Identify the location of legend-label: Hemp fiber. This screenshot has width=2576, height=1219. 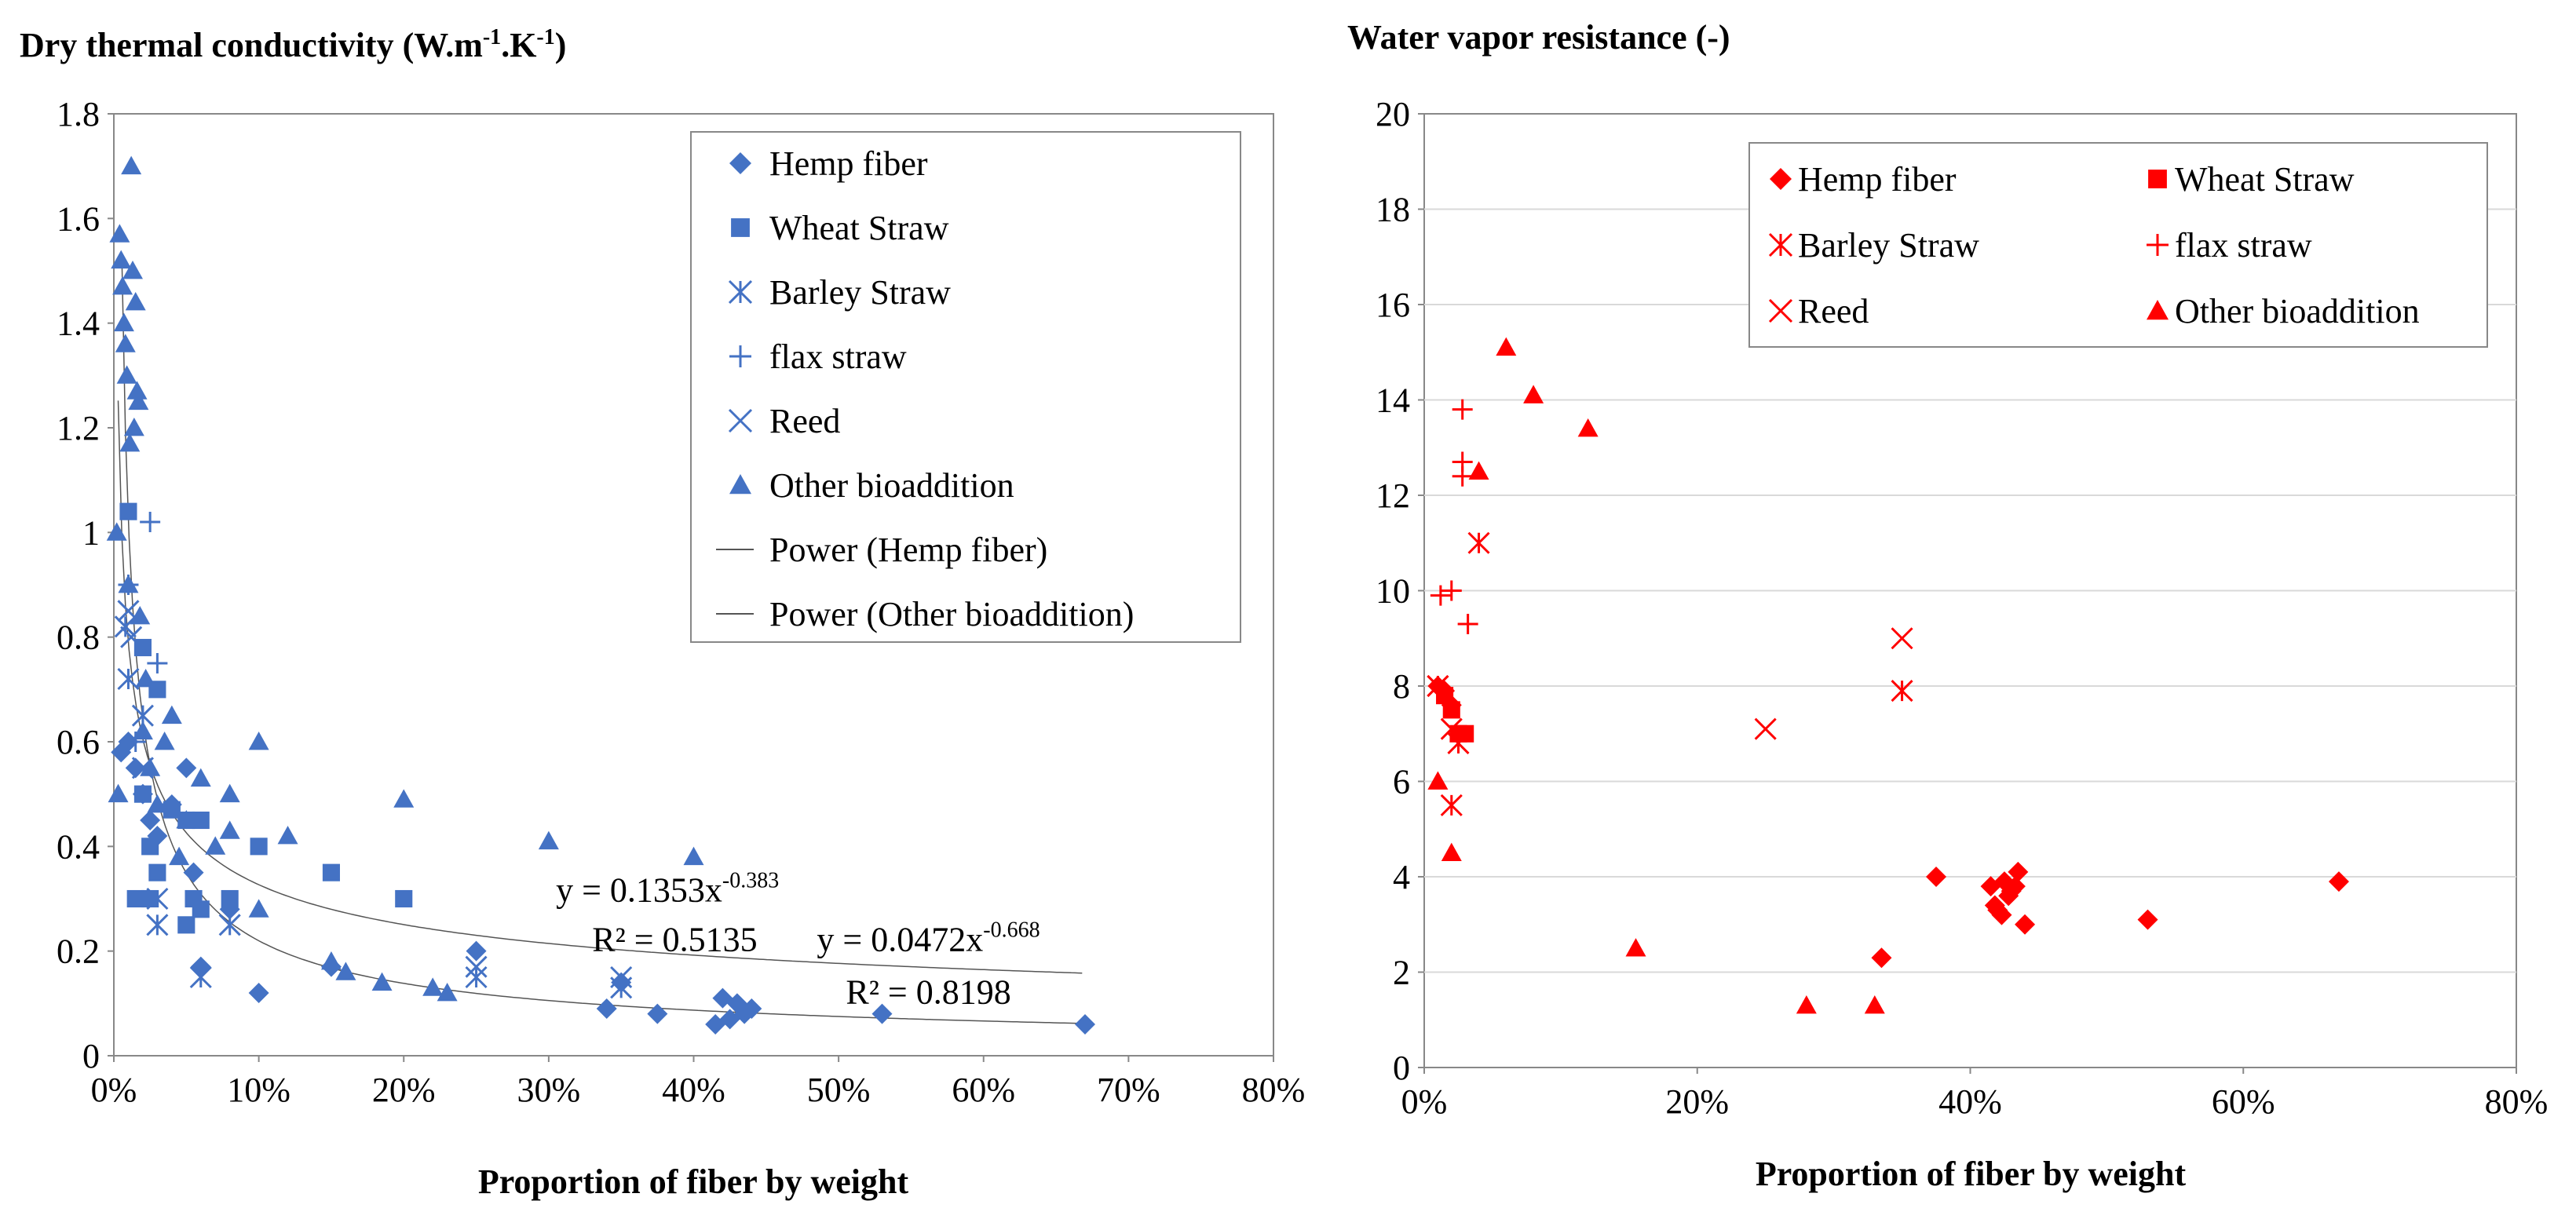
(848, 163).